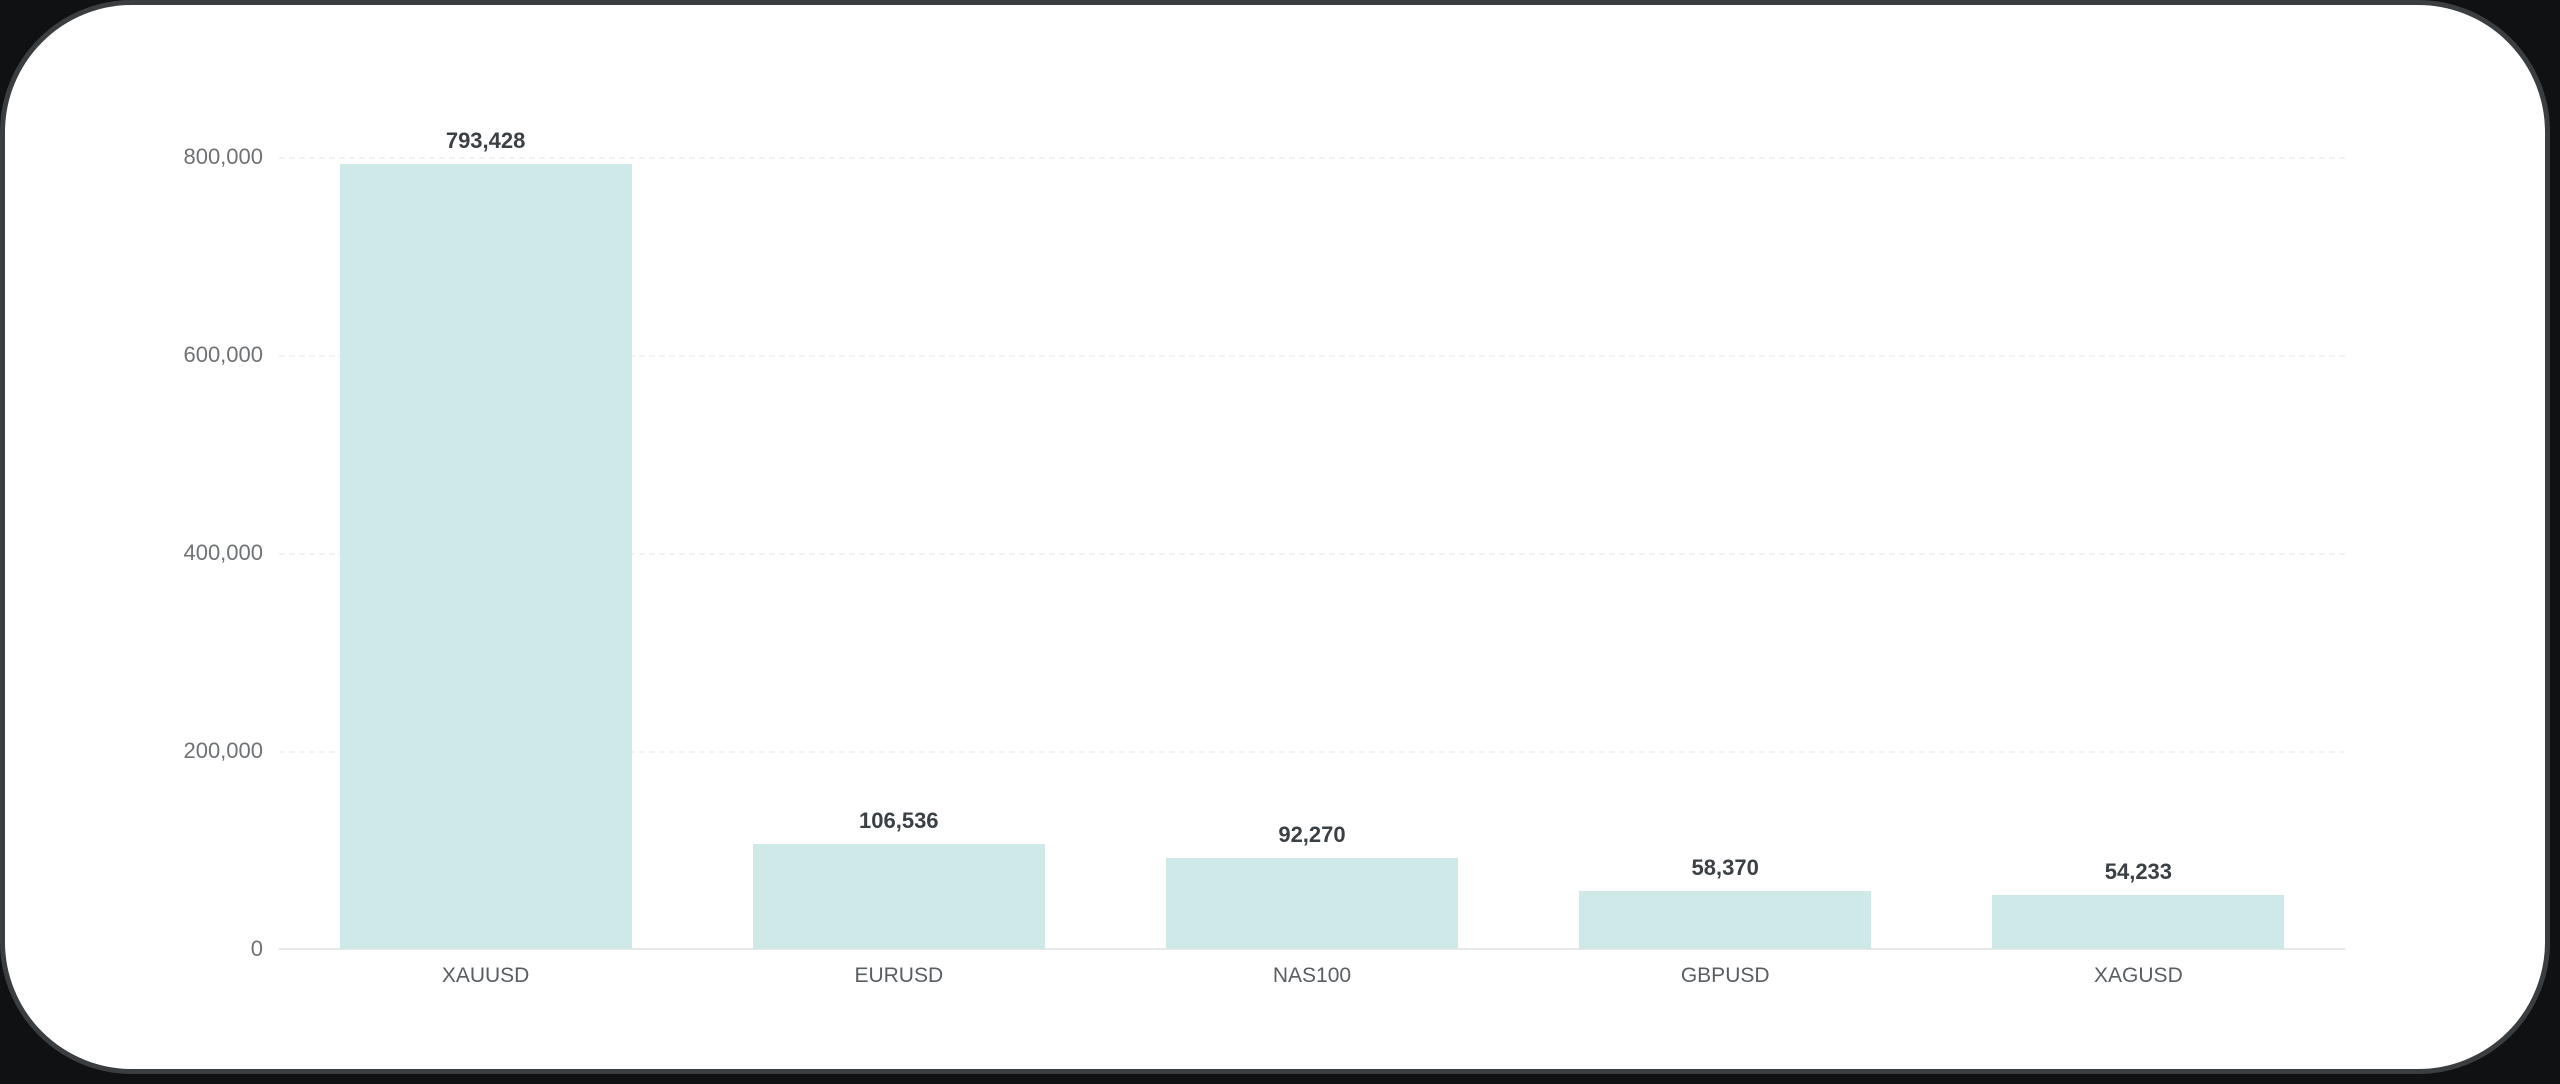 The height and width of the screenshot is (1084, 2560). What do you see at coordinates (223, 552) in the screenshot?
I see `y-axis-tick-label: 400,000` at bounding box center [223, 552].